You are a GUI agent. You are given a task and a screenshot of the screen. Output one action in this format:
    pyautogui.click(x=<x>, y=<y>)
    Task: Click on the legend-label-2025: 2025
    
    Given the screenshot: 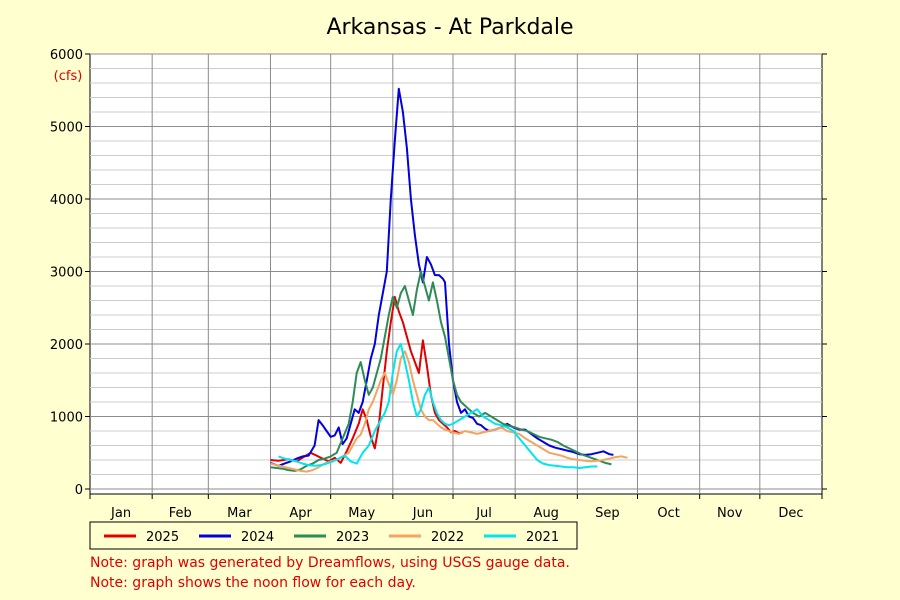 What is the action you would take?
    pyautogui.click(x=162, y=537)
    